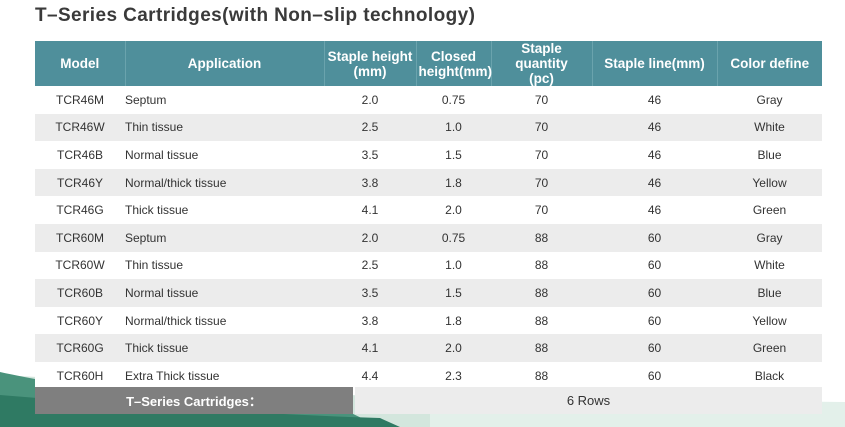 This screenshot has width=845, height=427. What do you see at coordinates (194, 400) in the screenshot?
I see `summary-label: T–Series Cartridges：` at bounding box center [194, 400].